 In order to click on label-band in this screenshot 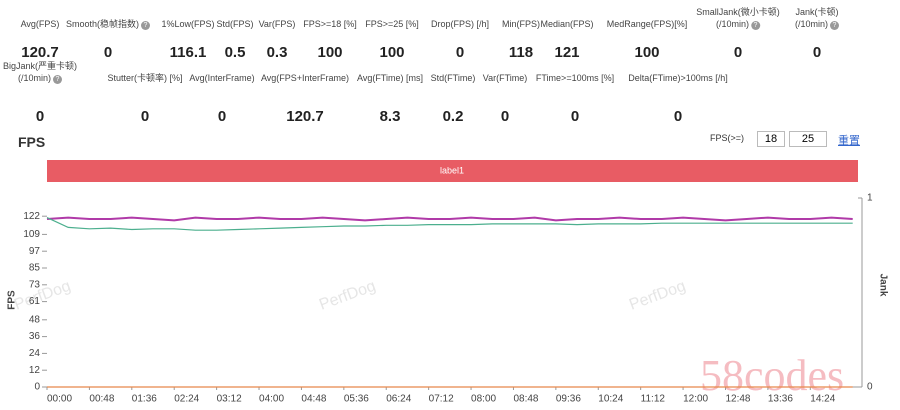, I will do `click(452, 171)`.